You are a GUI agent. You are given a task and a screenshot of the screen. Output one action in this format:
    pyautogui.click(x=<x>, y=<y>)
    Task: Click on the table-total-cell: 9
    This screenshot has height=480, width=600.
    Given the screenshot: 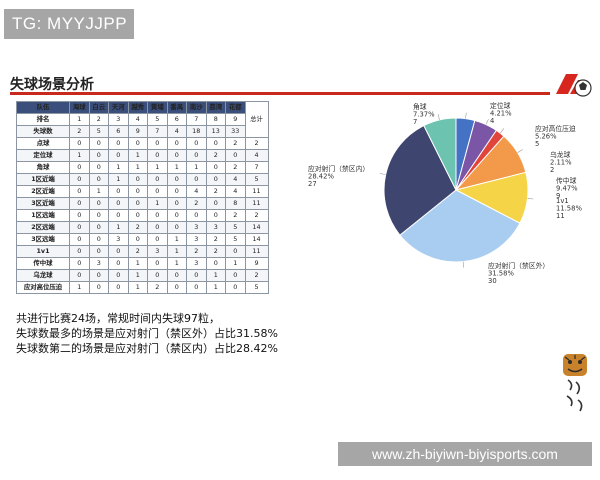 What is the action you would take?
    pyautogui.click(x=256, y=263)
    